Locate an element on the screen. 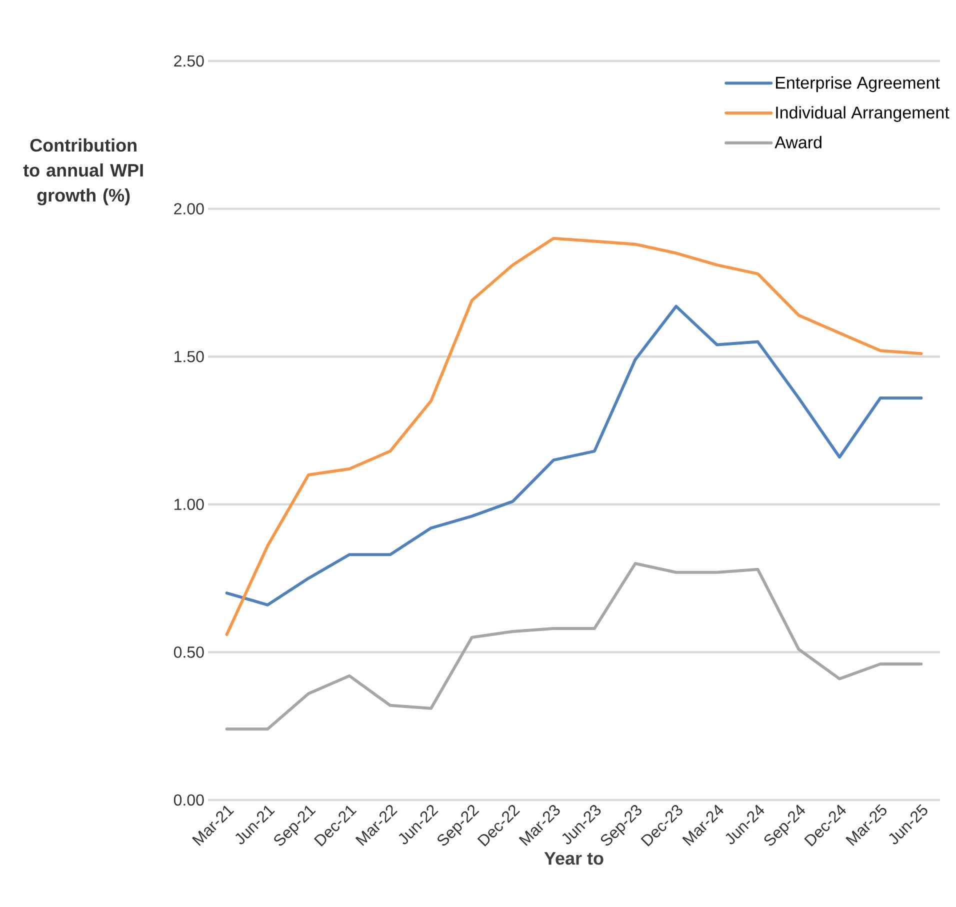  y-tick-label: 1.00 is located at coordinates (189, 504).